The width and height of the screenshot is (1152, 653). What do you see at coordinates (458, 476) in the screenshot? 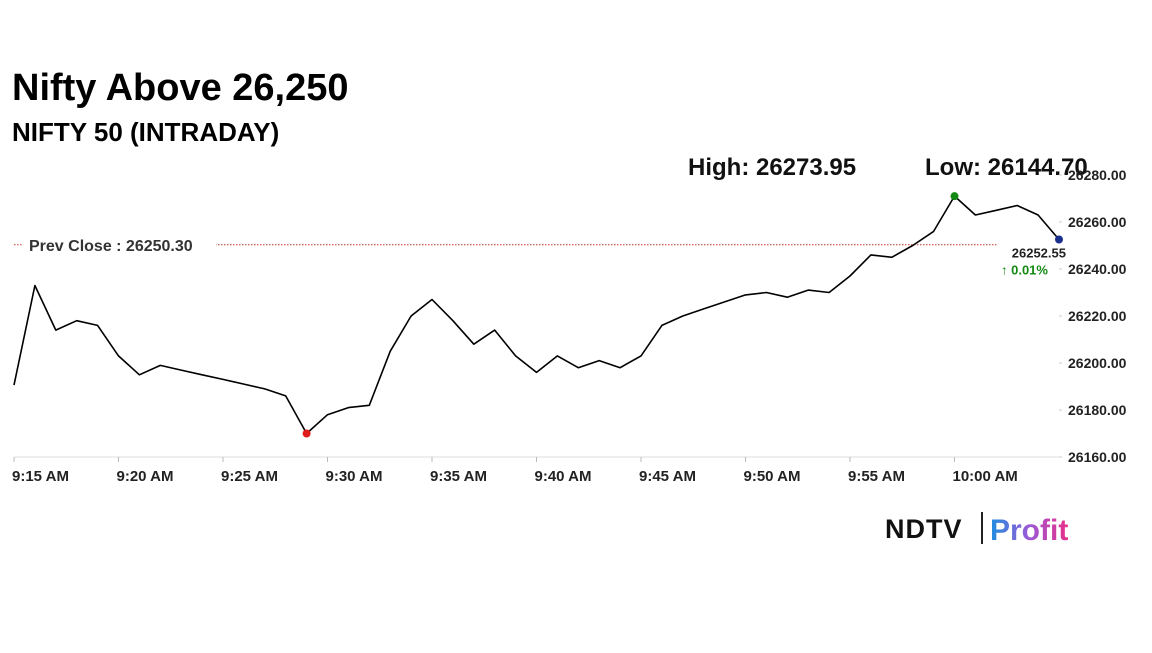
I see `x-tick-label: 9:35 AM` at bounding box center [458, 476].